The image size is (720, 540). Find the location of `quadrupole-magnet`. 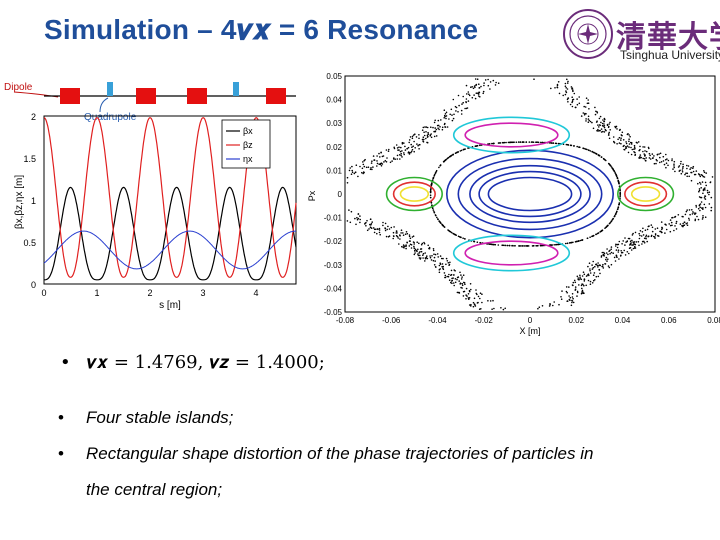

quadrupole-magnet is located at coordinates (110, 89).